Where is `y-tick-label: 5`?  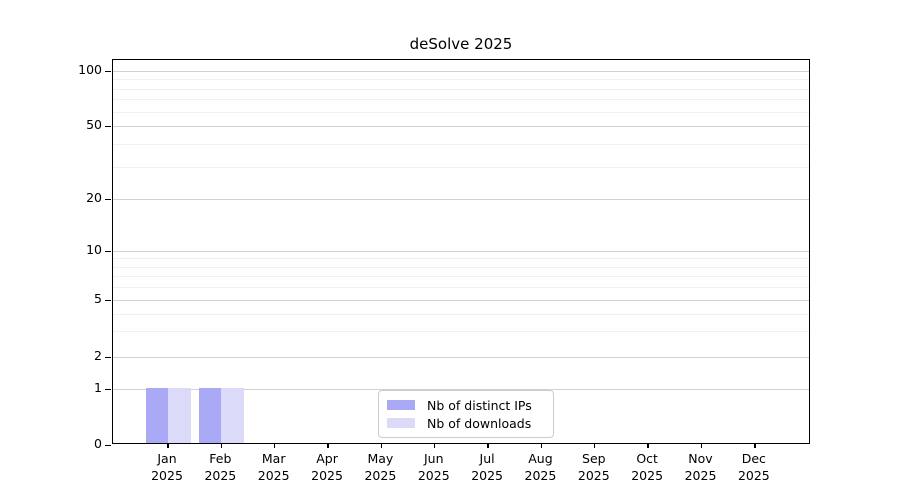 y-tick-label: 5 is located at coordinates (98, 298).